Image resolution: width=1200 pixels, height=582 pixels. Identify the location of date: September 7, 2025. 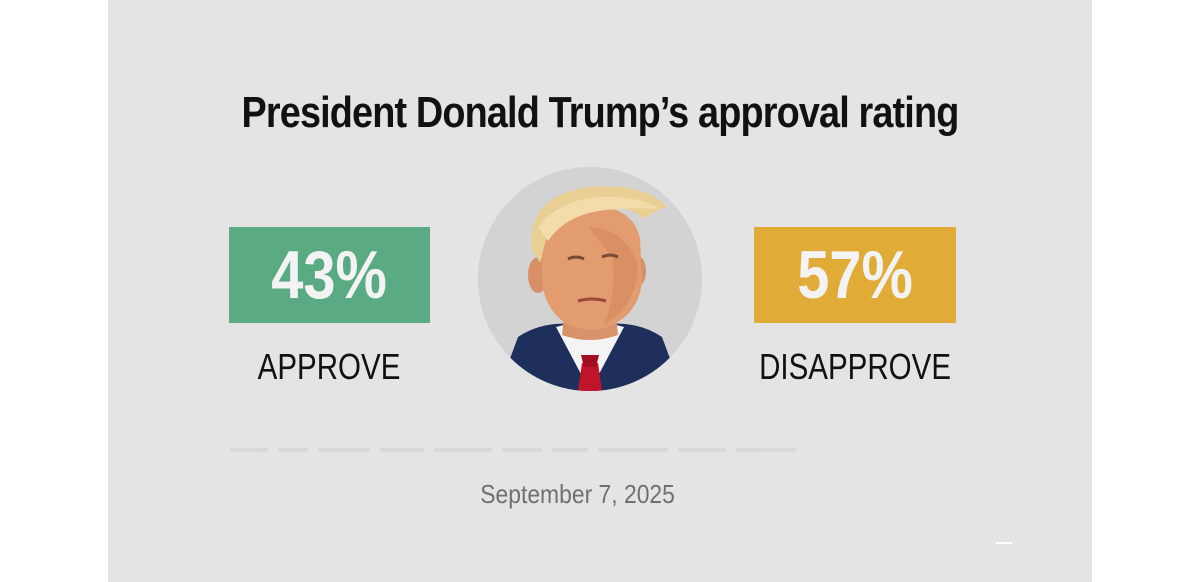
(578, 494).